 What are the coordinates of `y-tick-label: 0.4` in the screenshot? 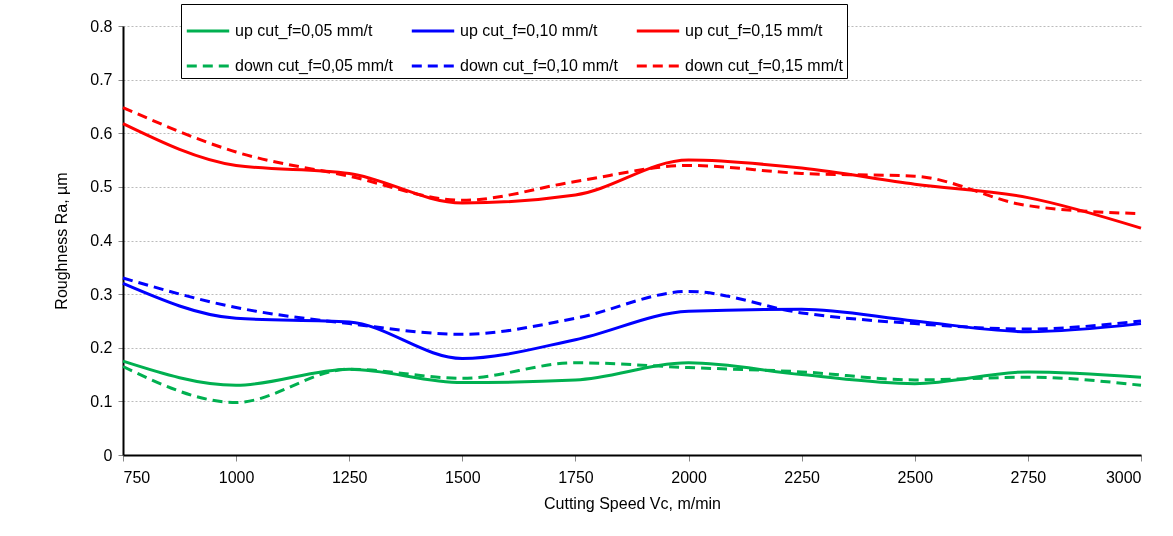 It's located at (101, 240).